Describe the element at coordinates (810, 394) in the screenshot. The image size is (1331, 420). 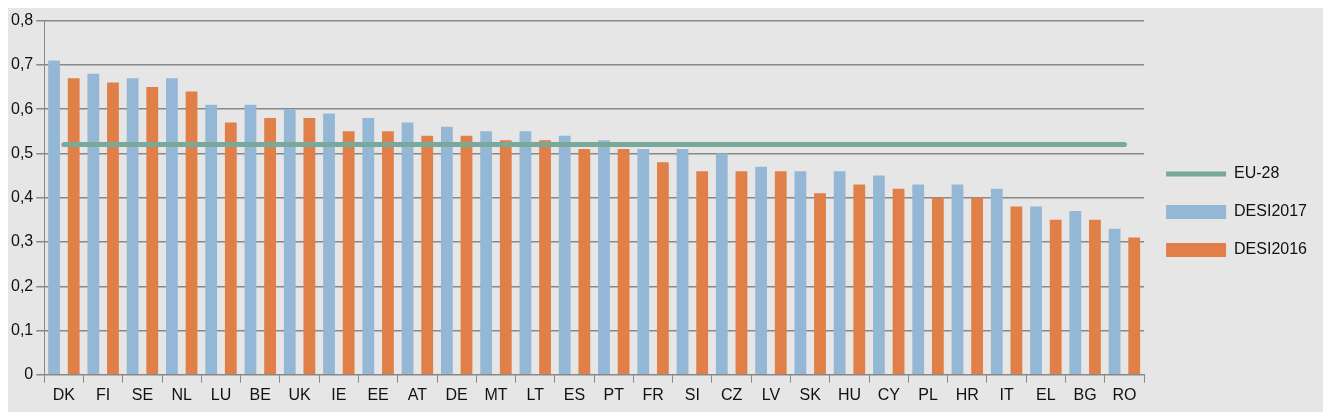
I see `x-tick-label: SK` at that location.